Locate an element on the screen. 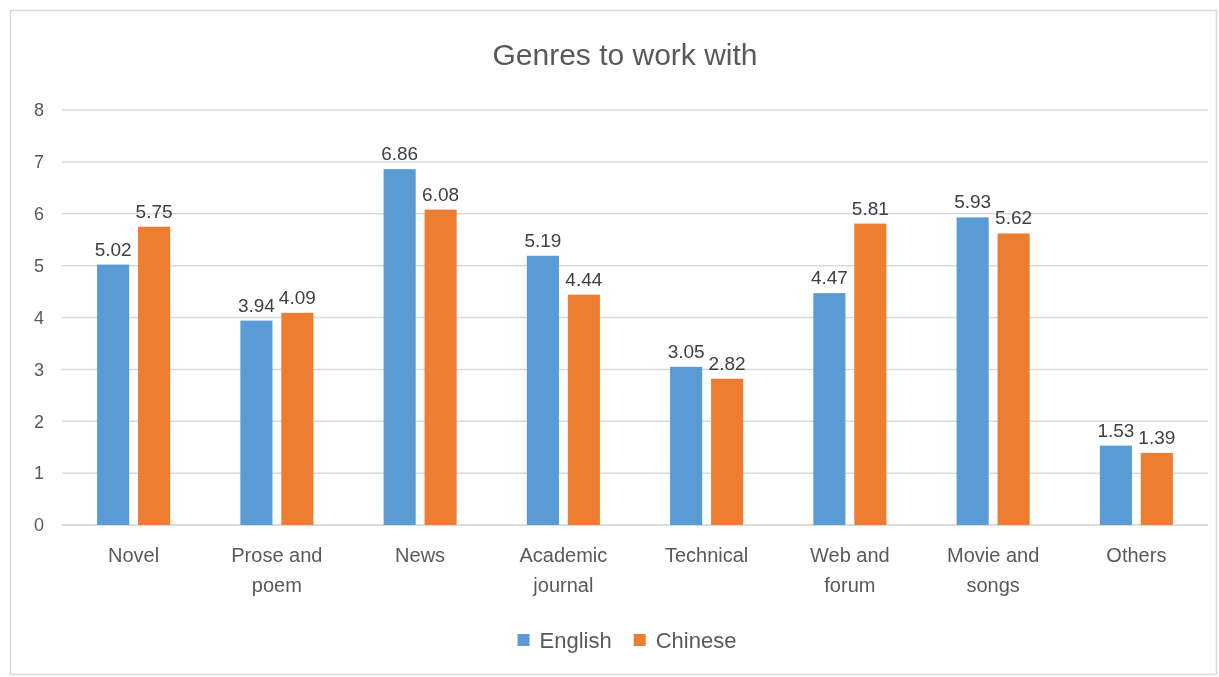 The image size is (1219, 677). data-label: 3.05 is located at coordinates (686, 351).